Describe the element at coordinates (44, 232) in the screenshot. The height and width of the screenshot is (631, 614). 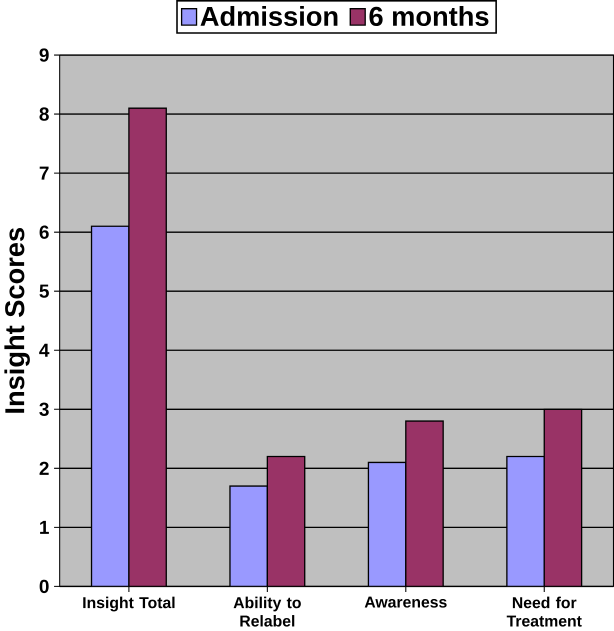
I see `y-tick-label: 6` at that location.